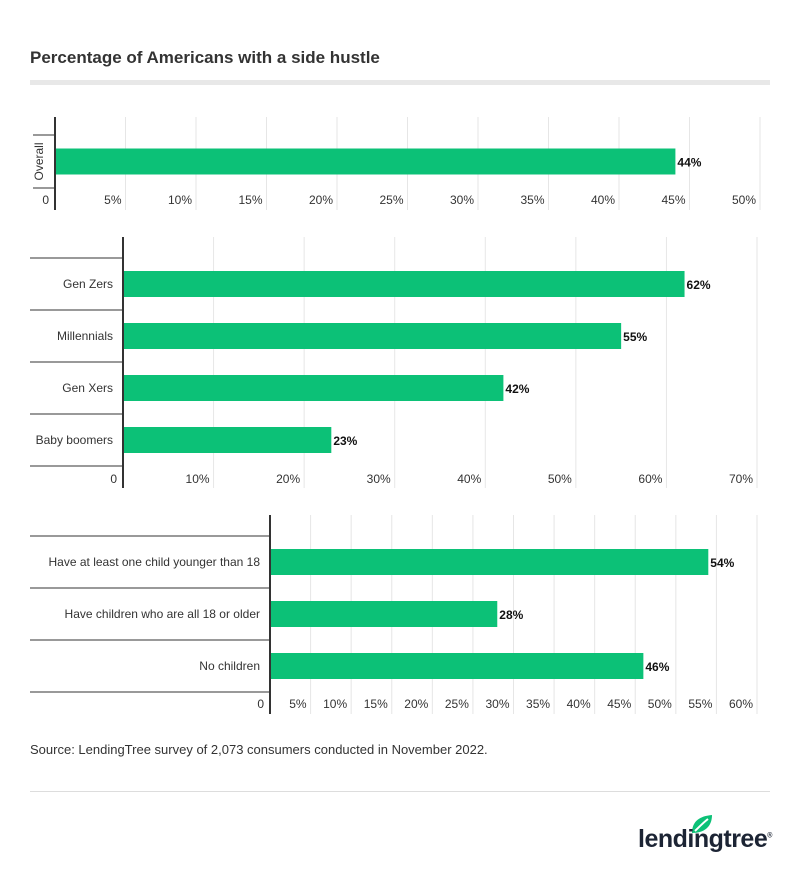  I want to click on data-label: 55%, so click(635, 337).